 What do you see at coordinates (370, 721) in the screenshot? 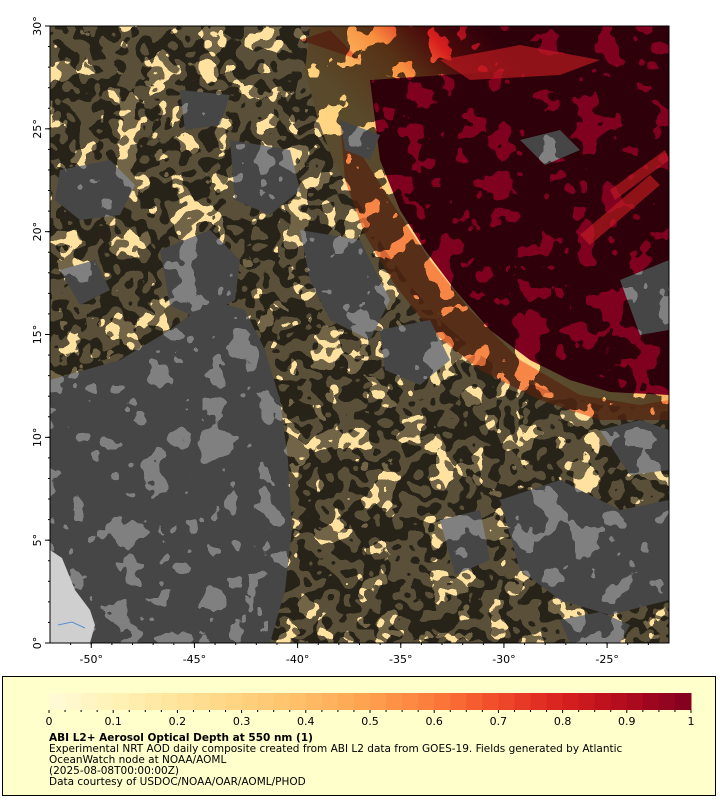
I see `colorbar-label: 0.5` at bounding box center [370, 721].